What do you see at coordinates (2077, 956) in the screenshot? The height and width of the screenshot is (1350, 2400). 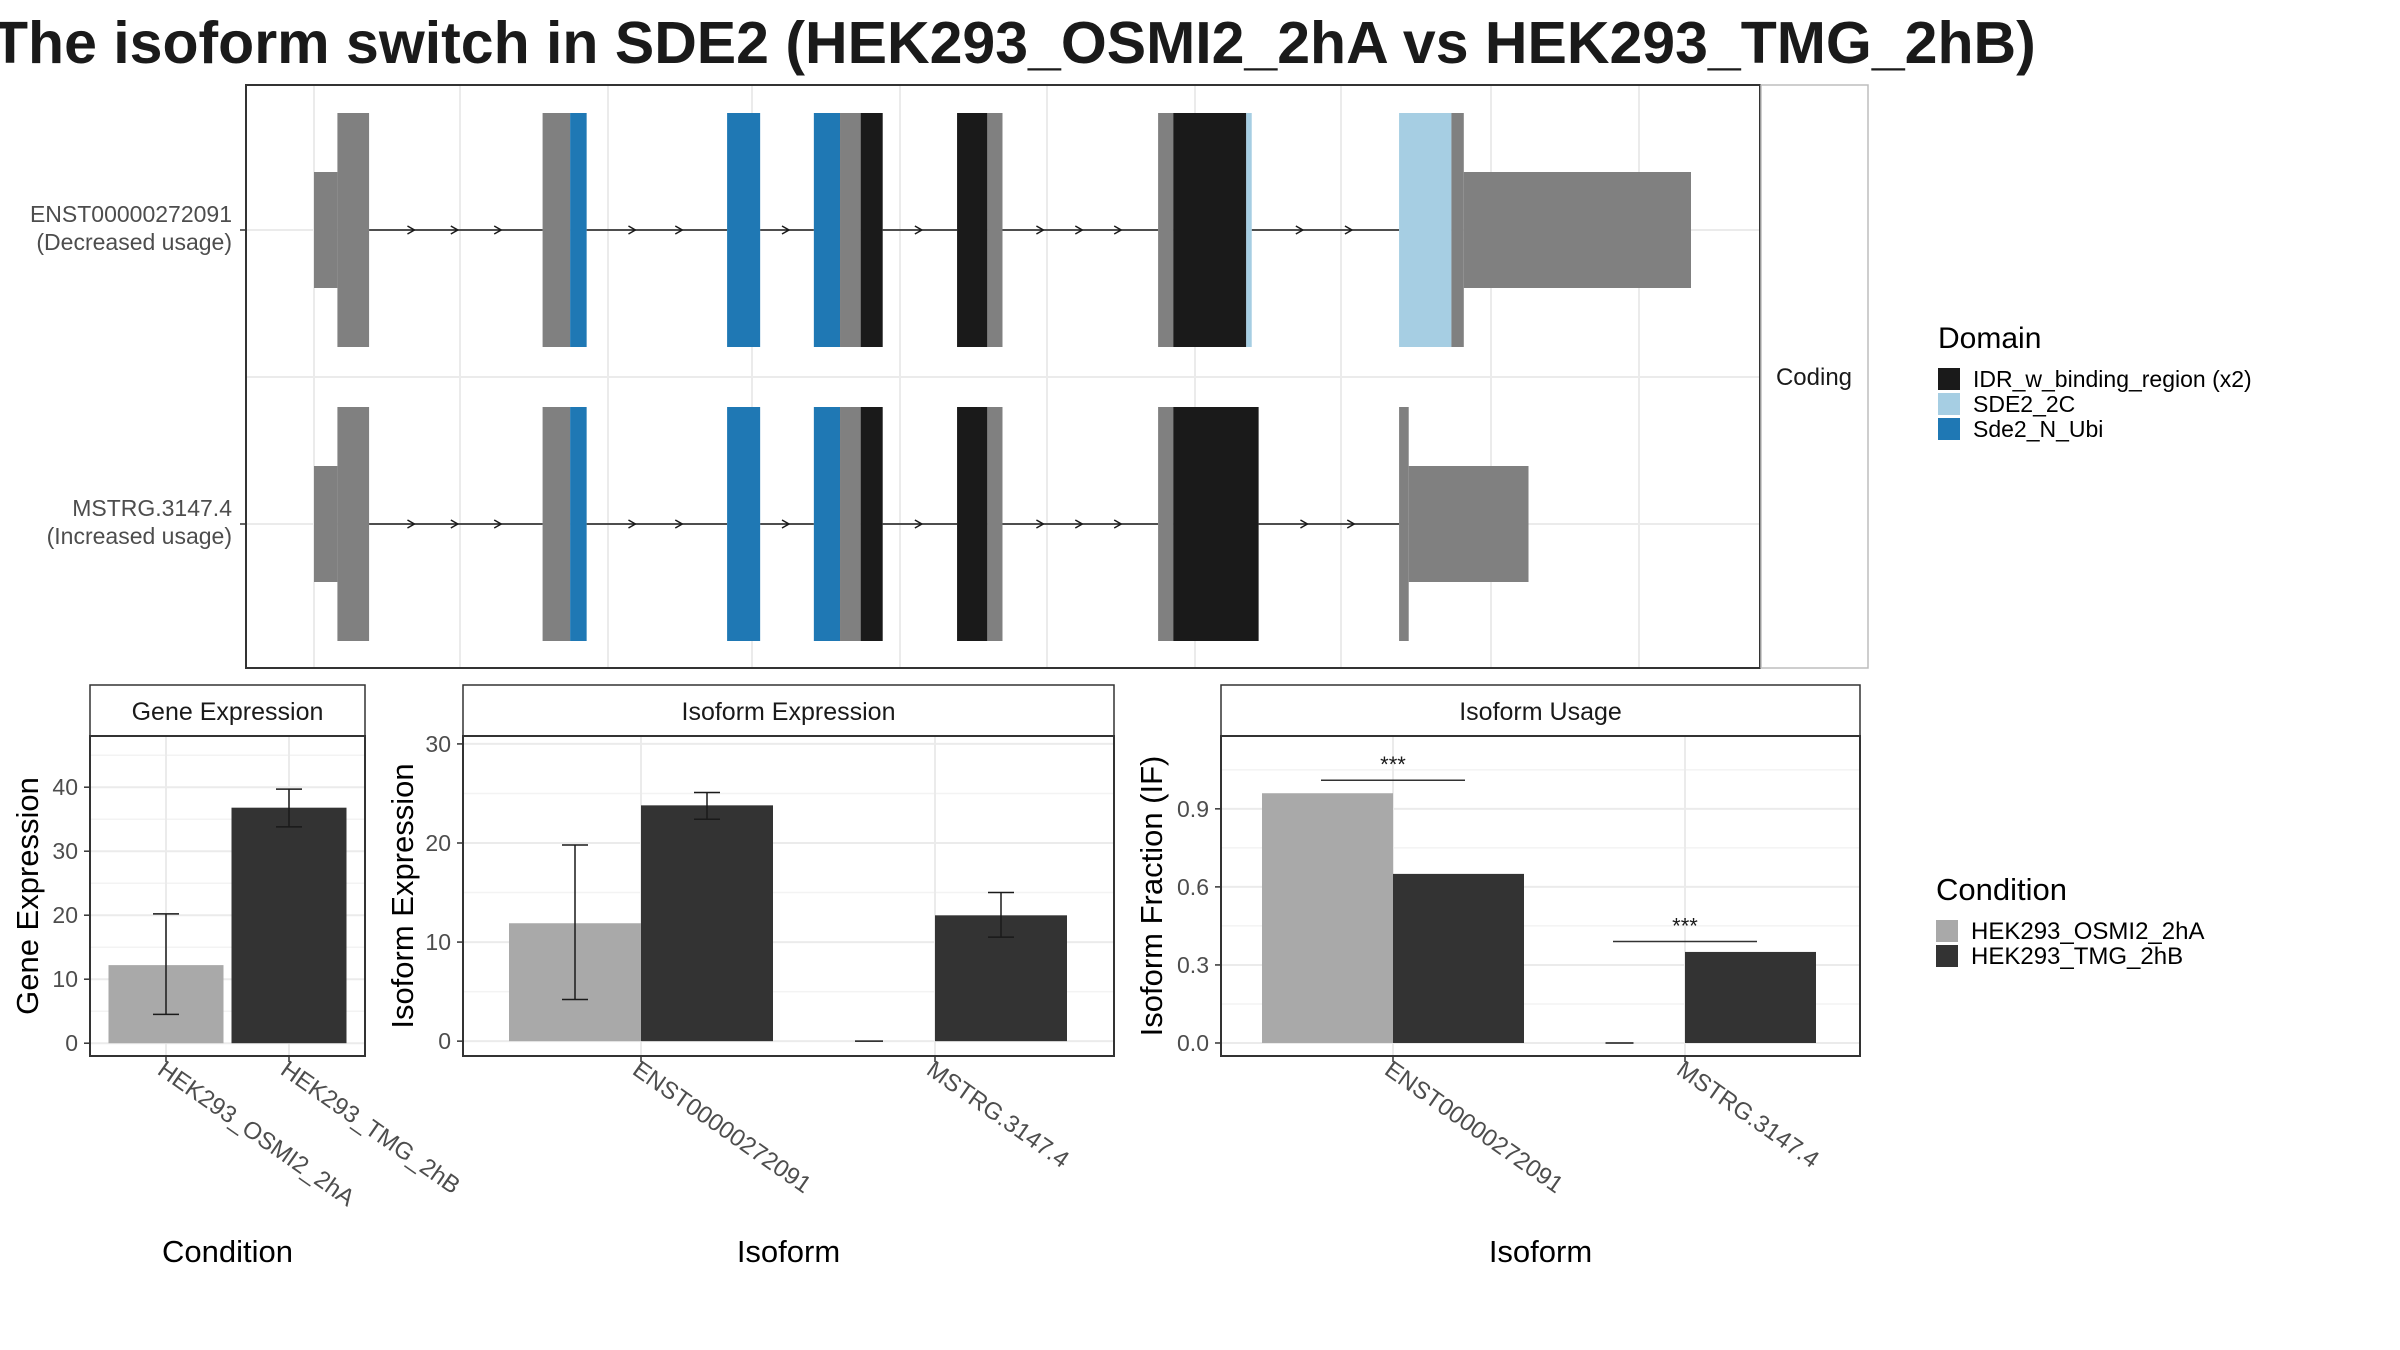 I see `condition-legend-label: HEK293_TMG_2hB` at bounding box center [2077, 956].